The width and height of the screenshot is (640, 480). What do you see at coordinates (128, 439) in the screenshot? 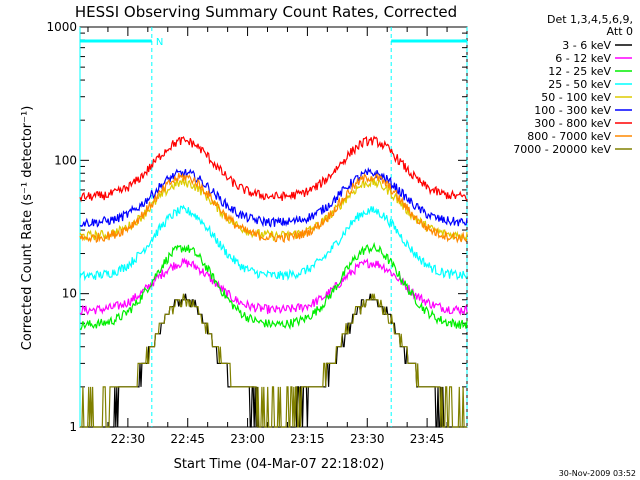
I see `x-tick-label: 22:30` at bounding box center [128, 439].